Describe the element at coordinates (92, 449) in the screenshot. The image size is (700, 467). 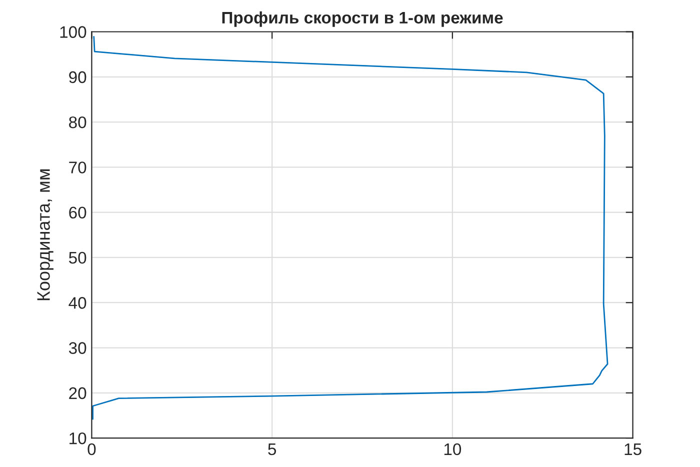
I see `x-tick-label: 0` at that location.